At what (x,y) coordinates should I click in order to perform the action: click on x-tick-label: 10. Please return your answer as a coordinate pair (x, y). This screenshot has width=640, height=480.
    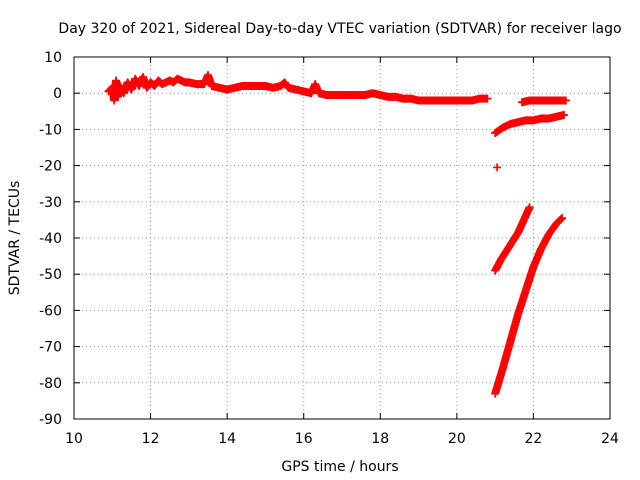
    Looking at the image, I should click on (74, 439).